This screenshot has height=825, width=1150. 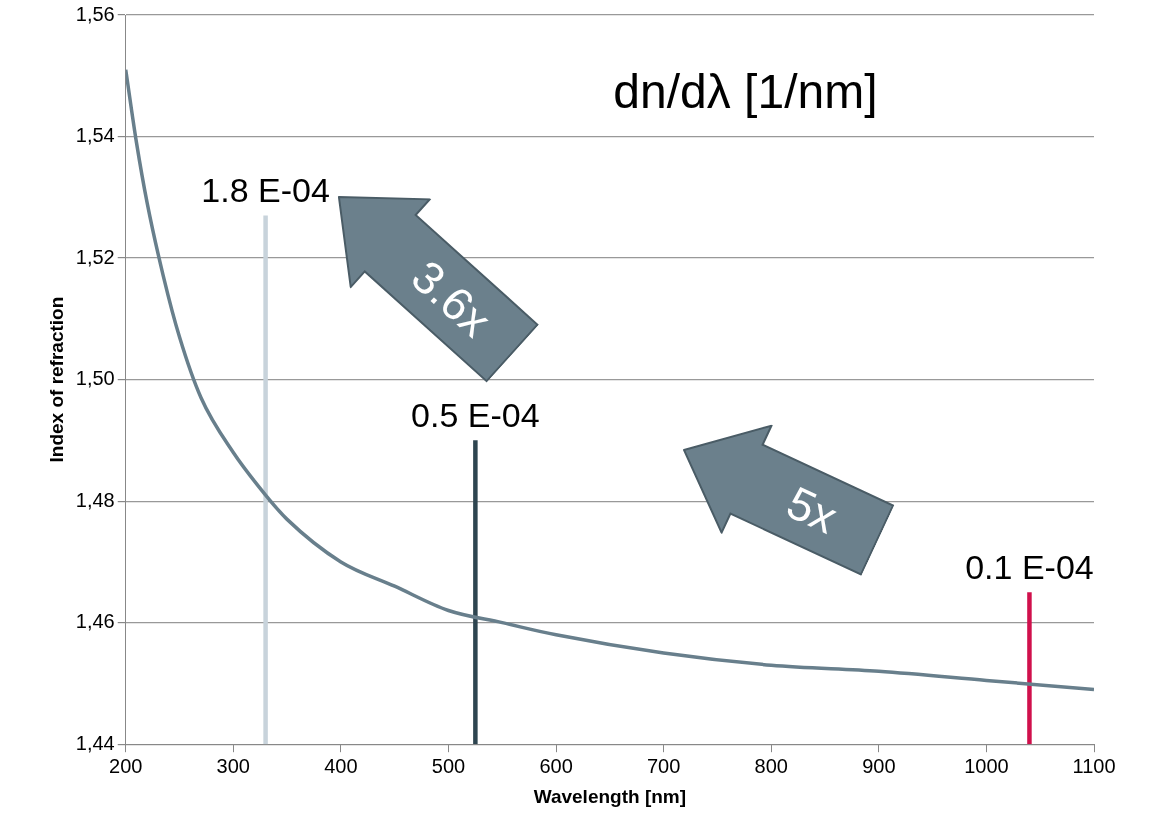 What do you see at coordinates (771, 765) in the screenshot?
I see `x-tick-label: 800` at bounding box center [771, 765].